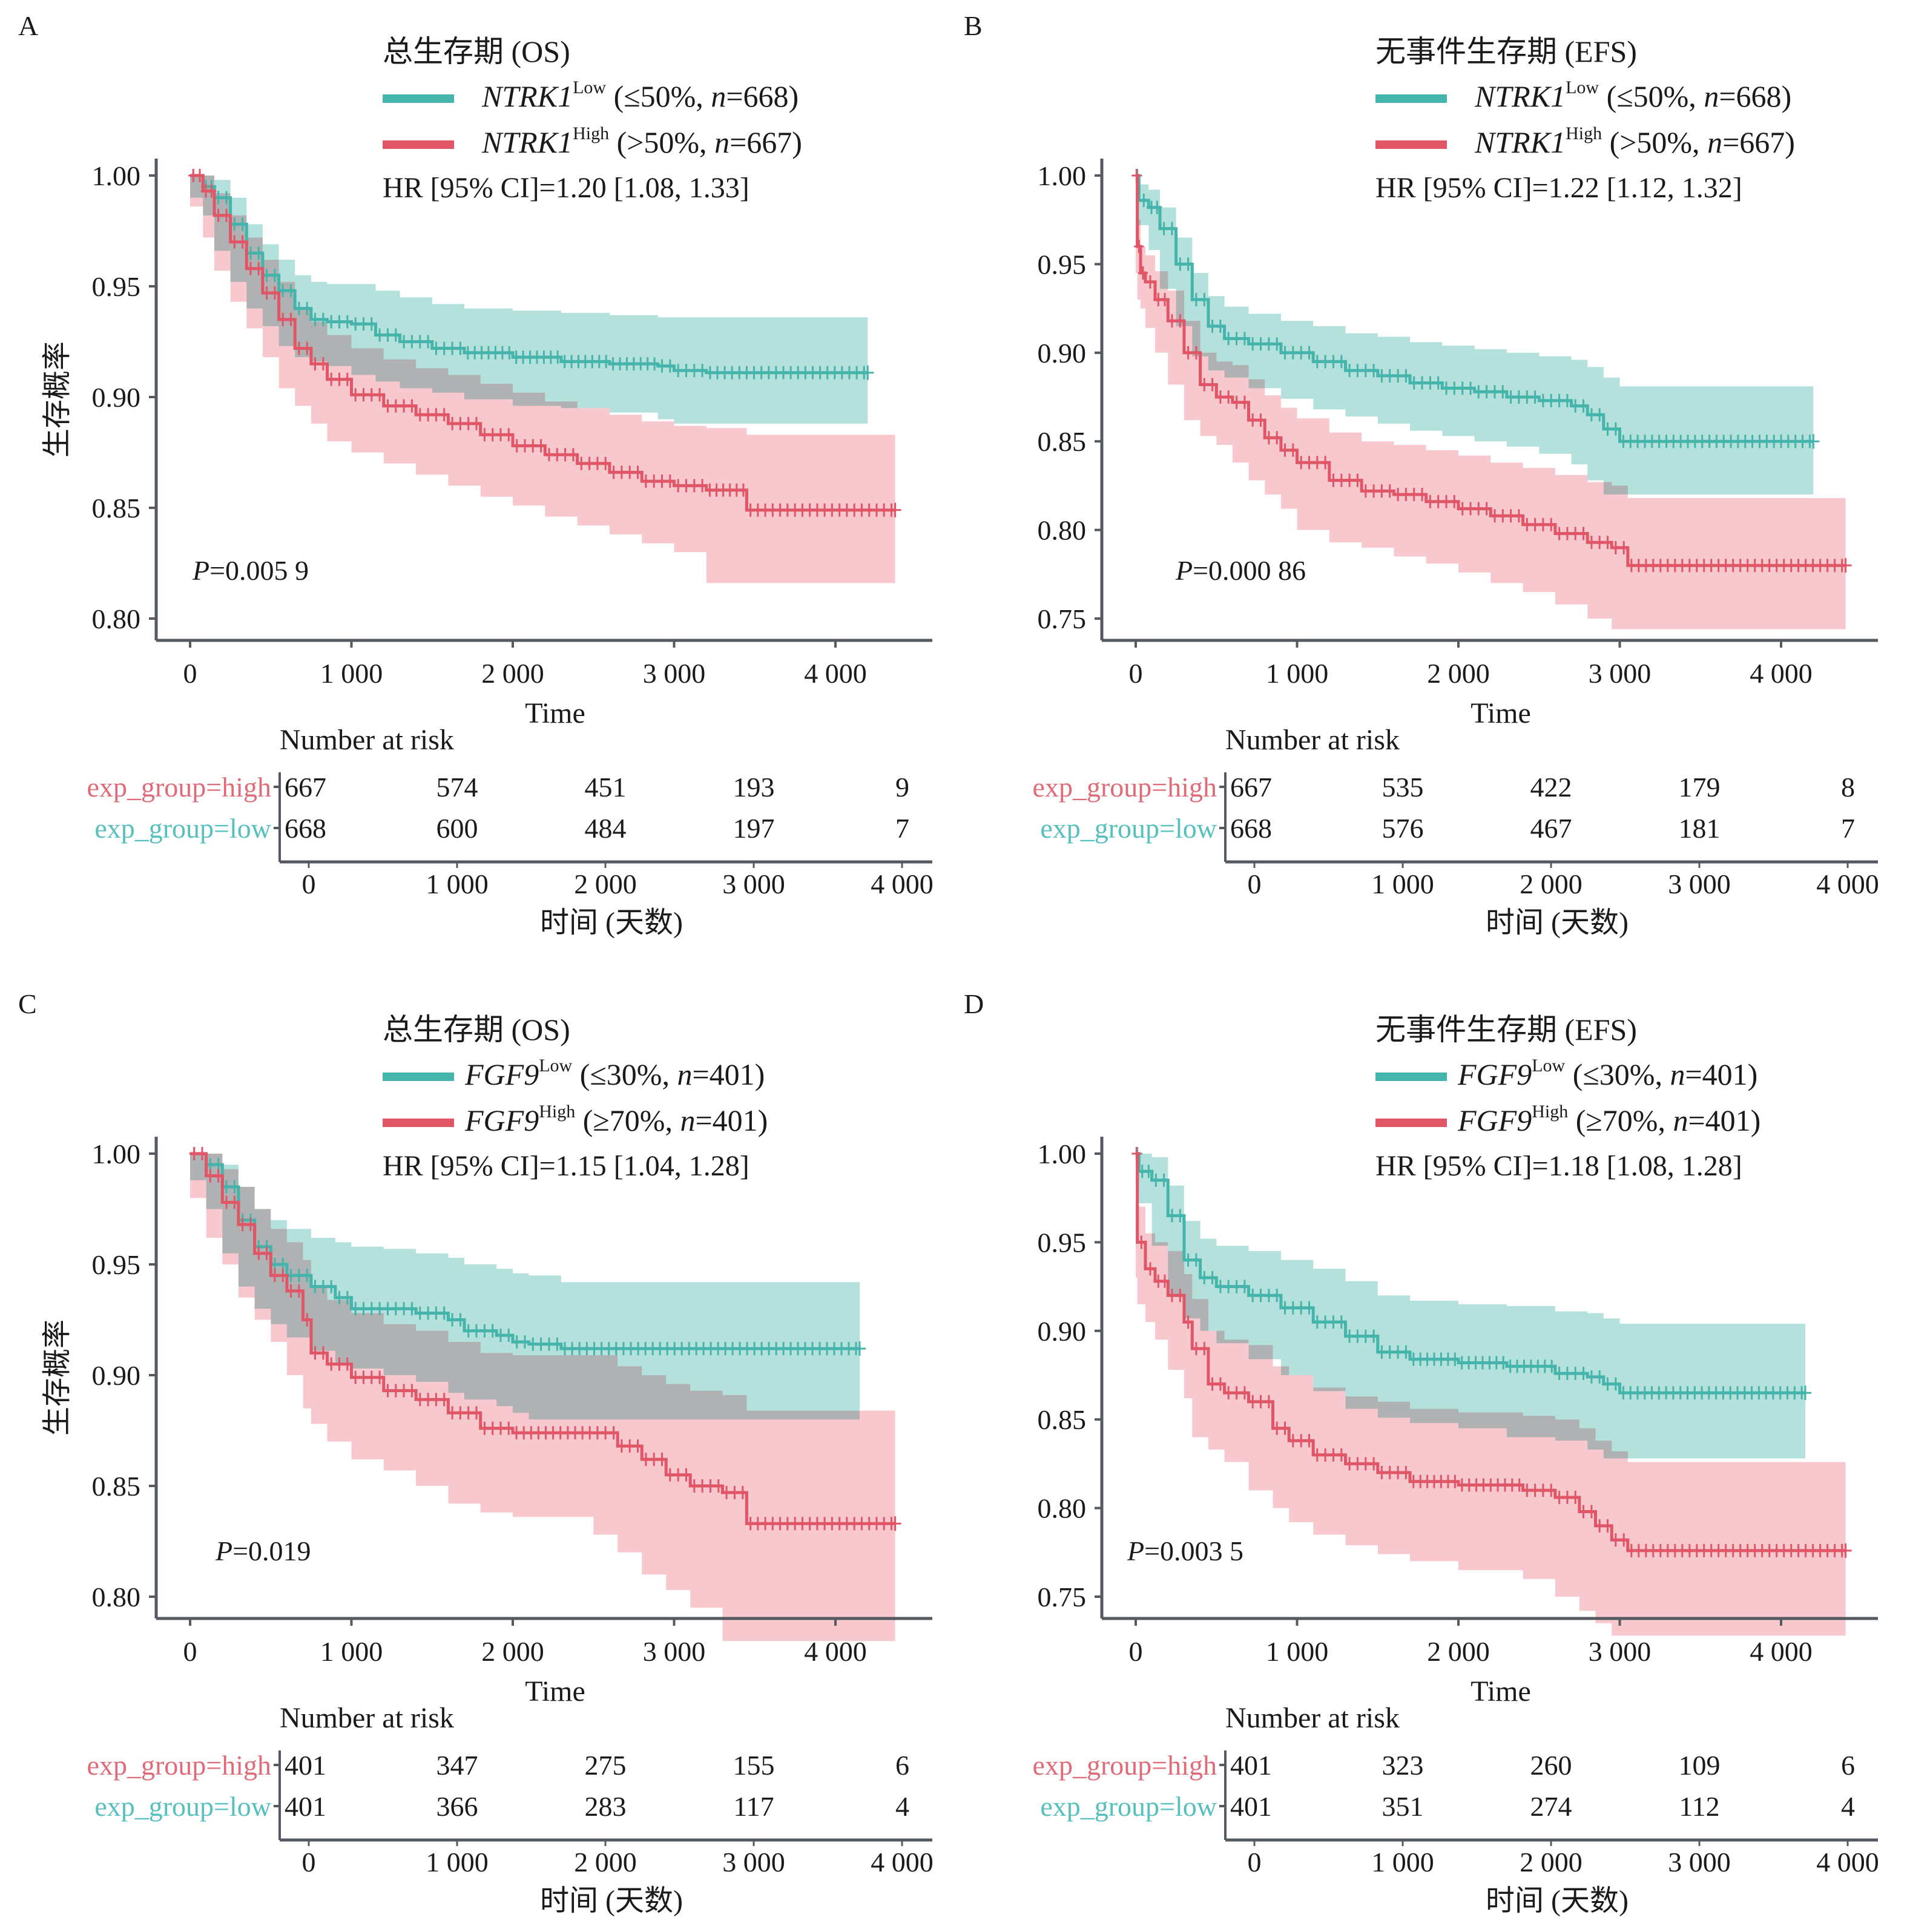  Describe the element at coordinates (1251, 1806) in the screenshot. I see `risk-count: 401` at that location.